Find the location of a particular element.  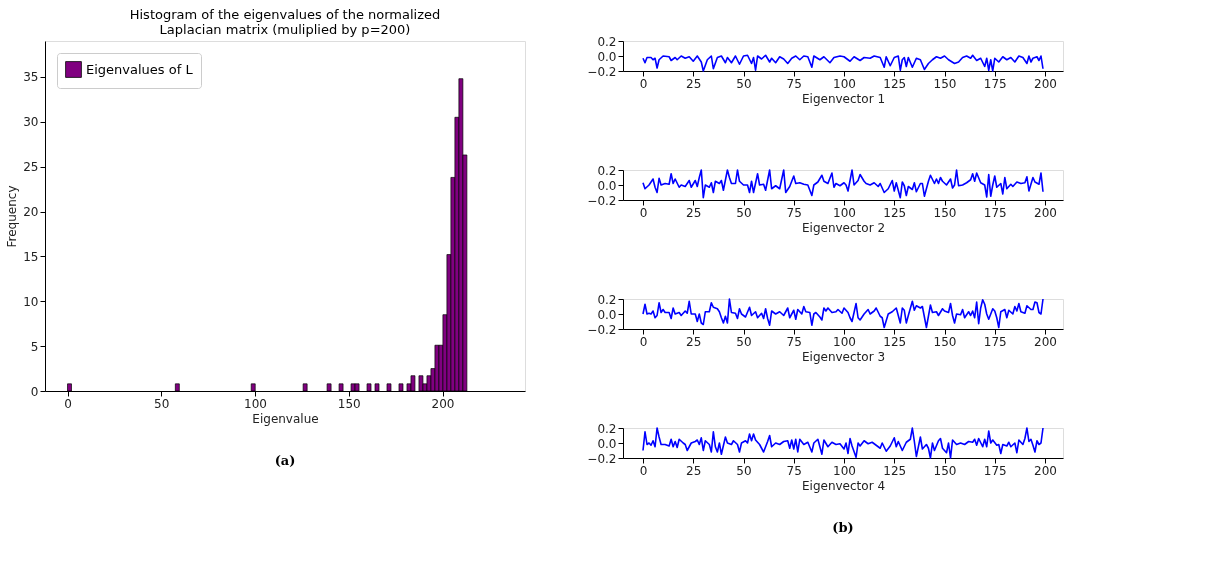

y-tick-label: 15 is located at coordinates (31, 256).